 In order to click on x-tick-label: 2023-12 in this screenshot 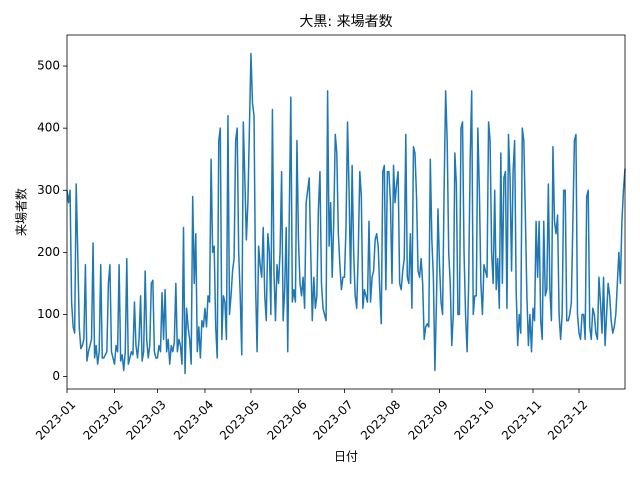, I will do `click(567, 419)`.